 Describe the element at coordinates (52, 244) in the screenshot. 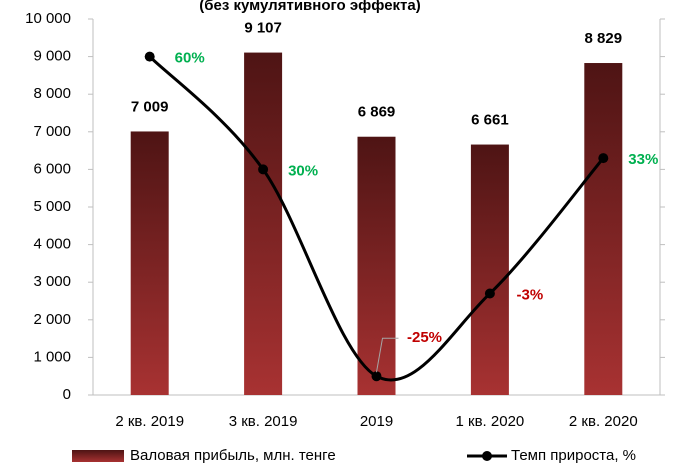

I see `y-tick-label: 4 000` at that location.